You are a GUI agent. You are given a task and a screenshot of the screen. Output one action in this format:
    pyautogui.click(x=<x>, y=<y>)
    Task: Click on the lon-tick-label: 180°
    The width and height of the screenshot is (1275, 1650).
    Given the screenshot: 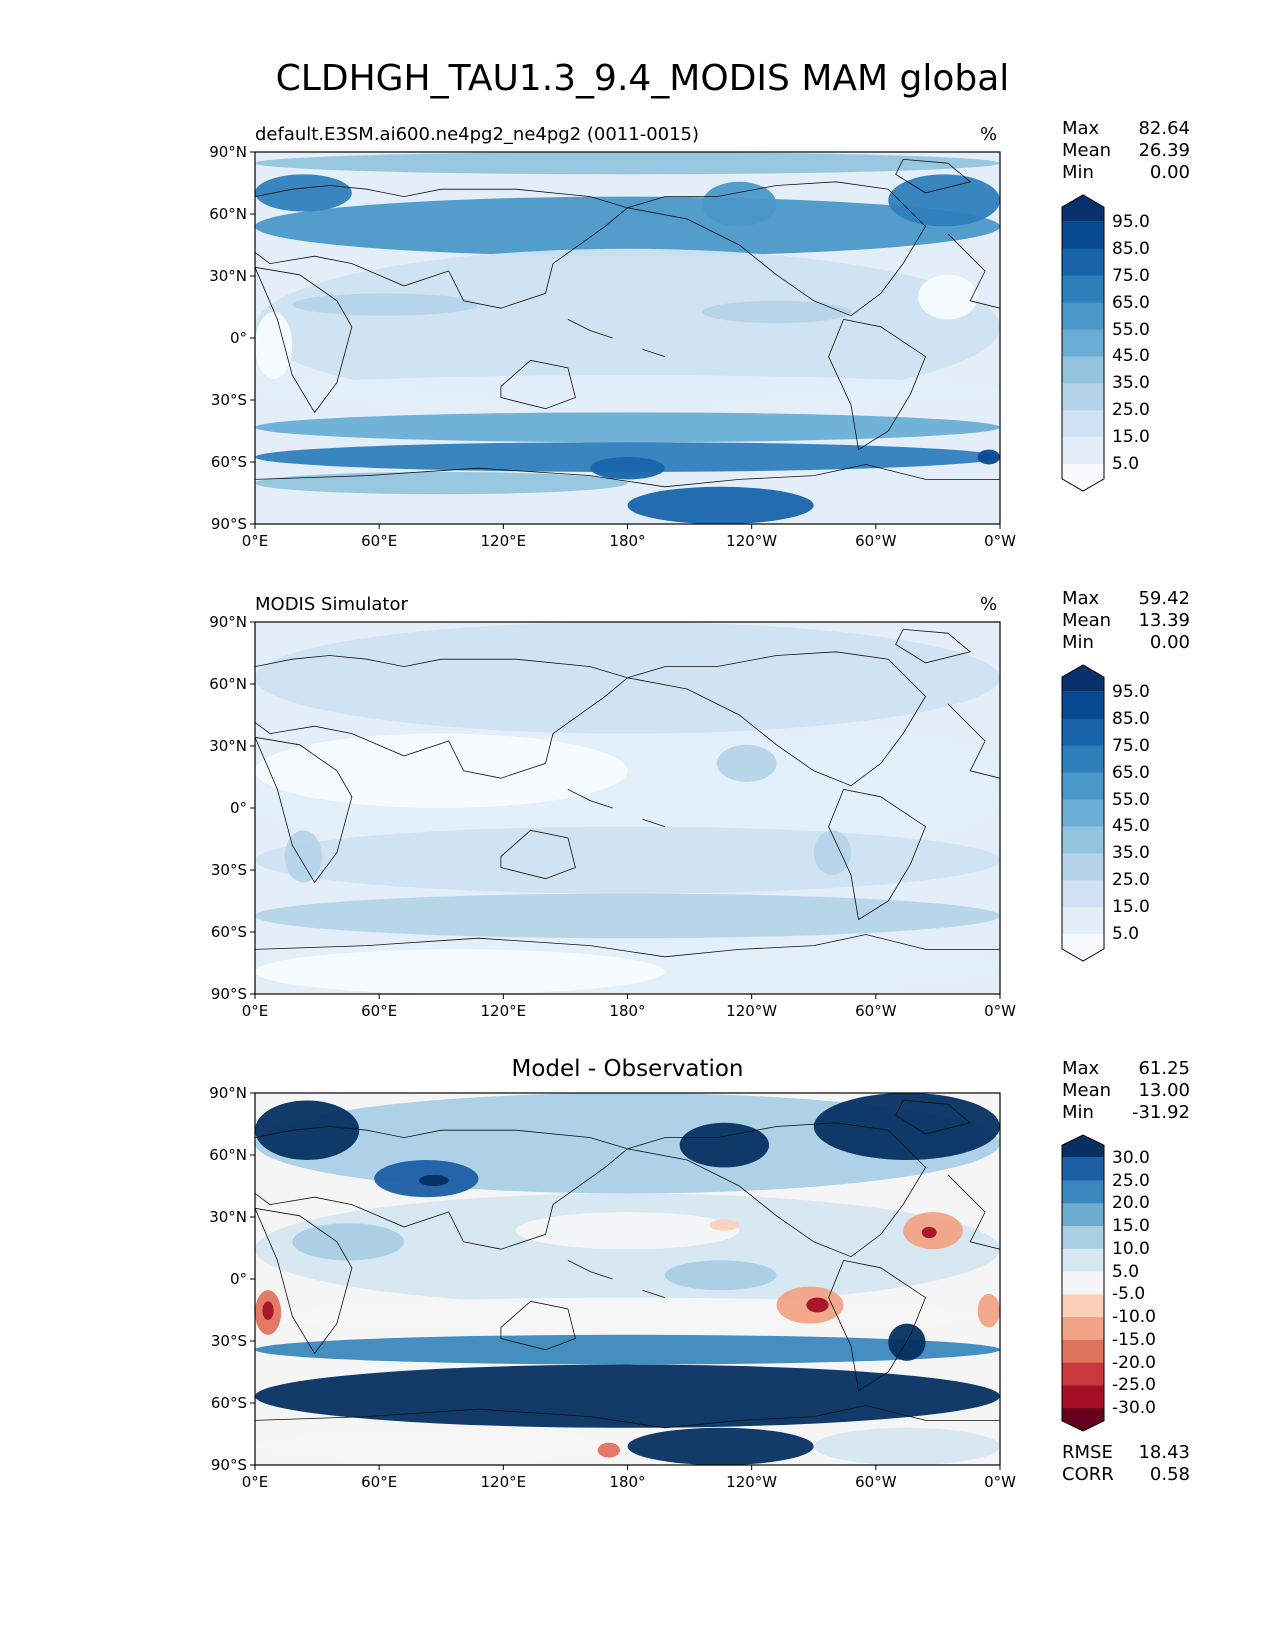 What is the action you would take?
    pyautogui.click(x=627, y=1011)
    